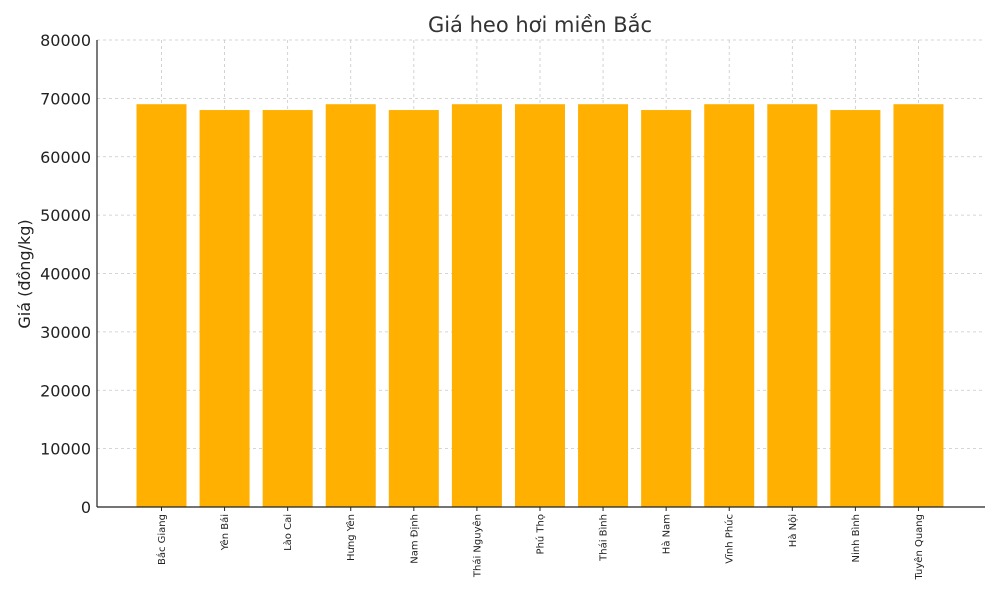  What do you see at coordinates (65, 157) in the screenshot?
I see `y-tick-label: 60000` at bounding box center [65, 157].